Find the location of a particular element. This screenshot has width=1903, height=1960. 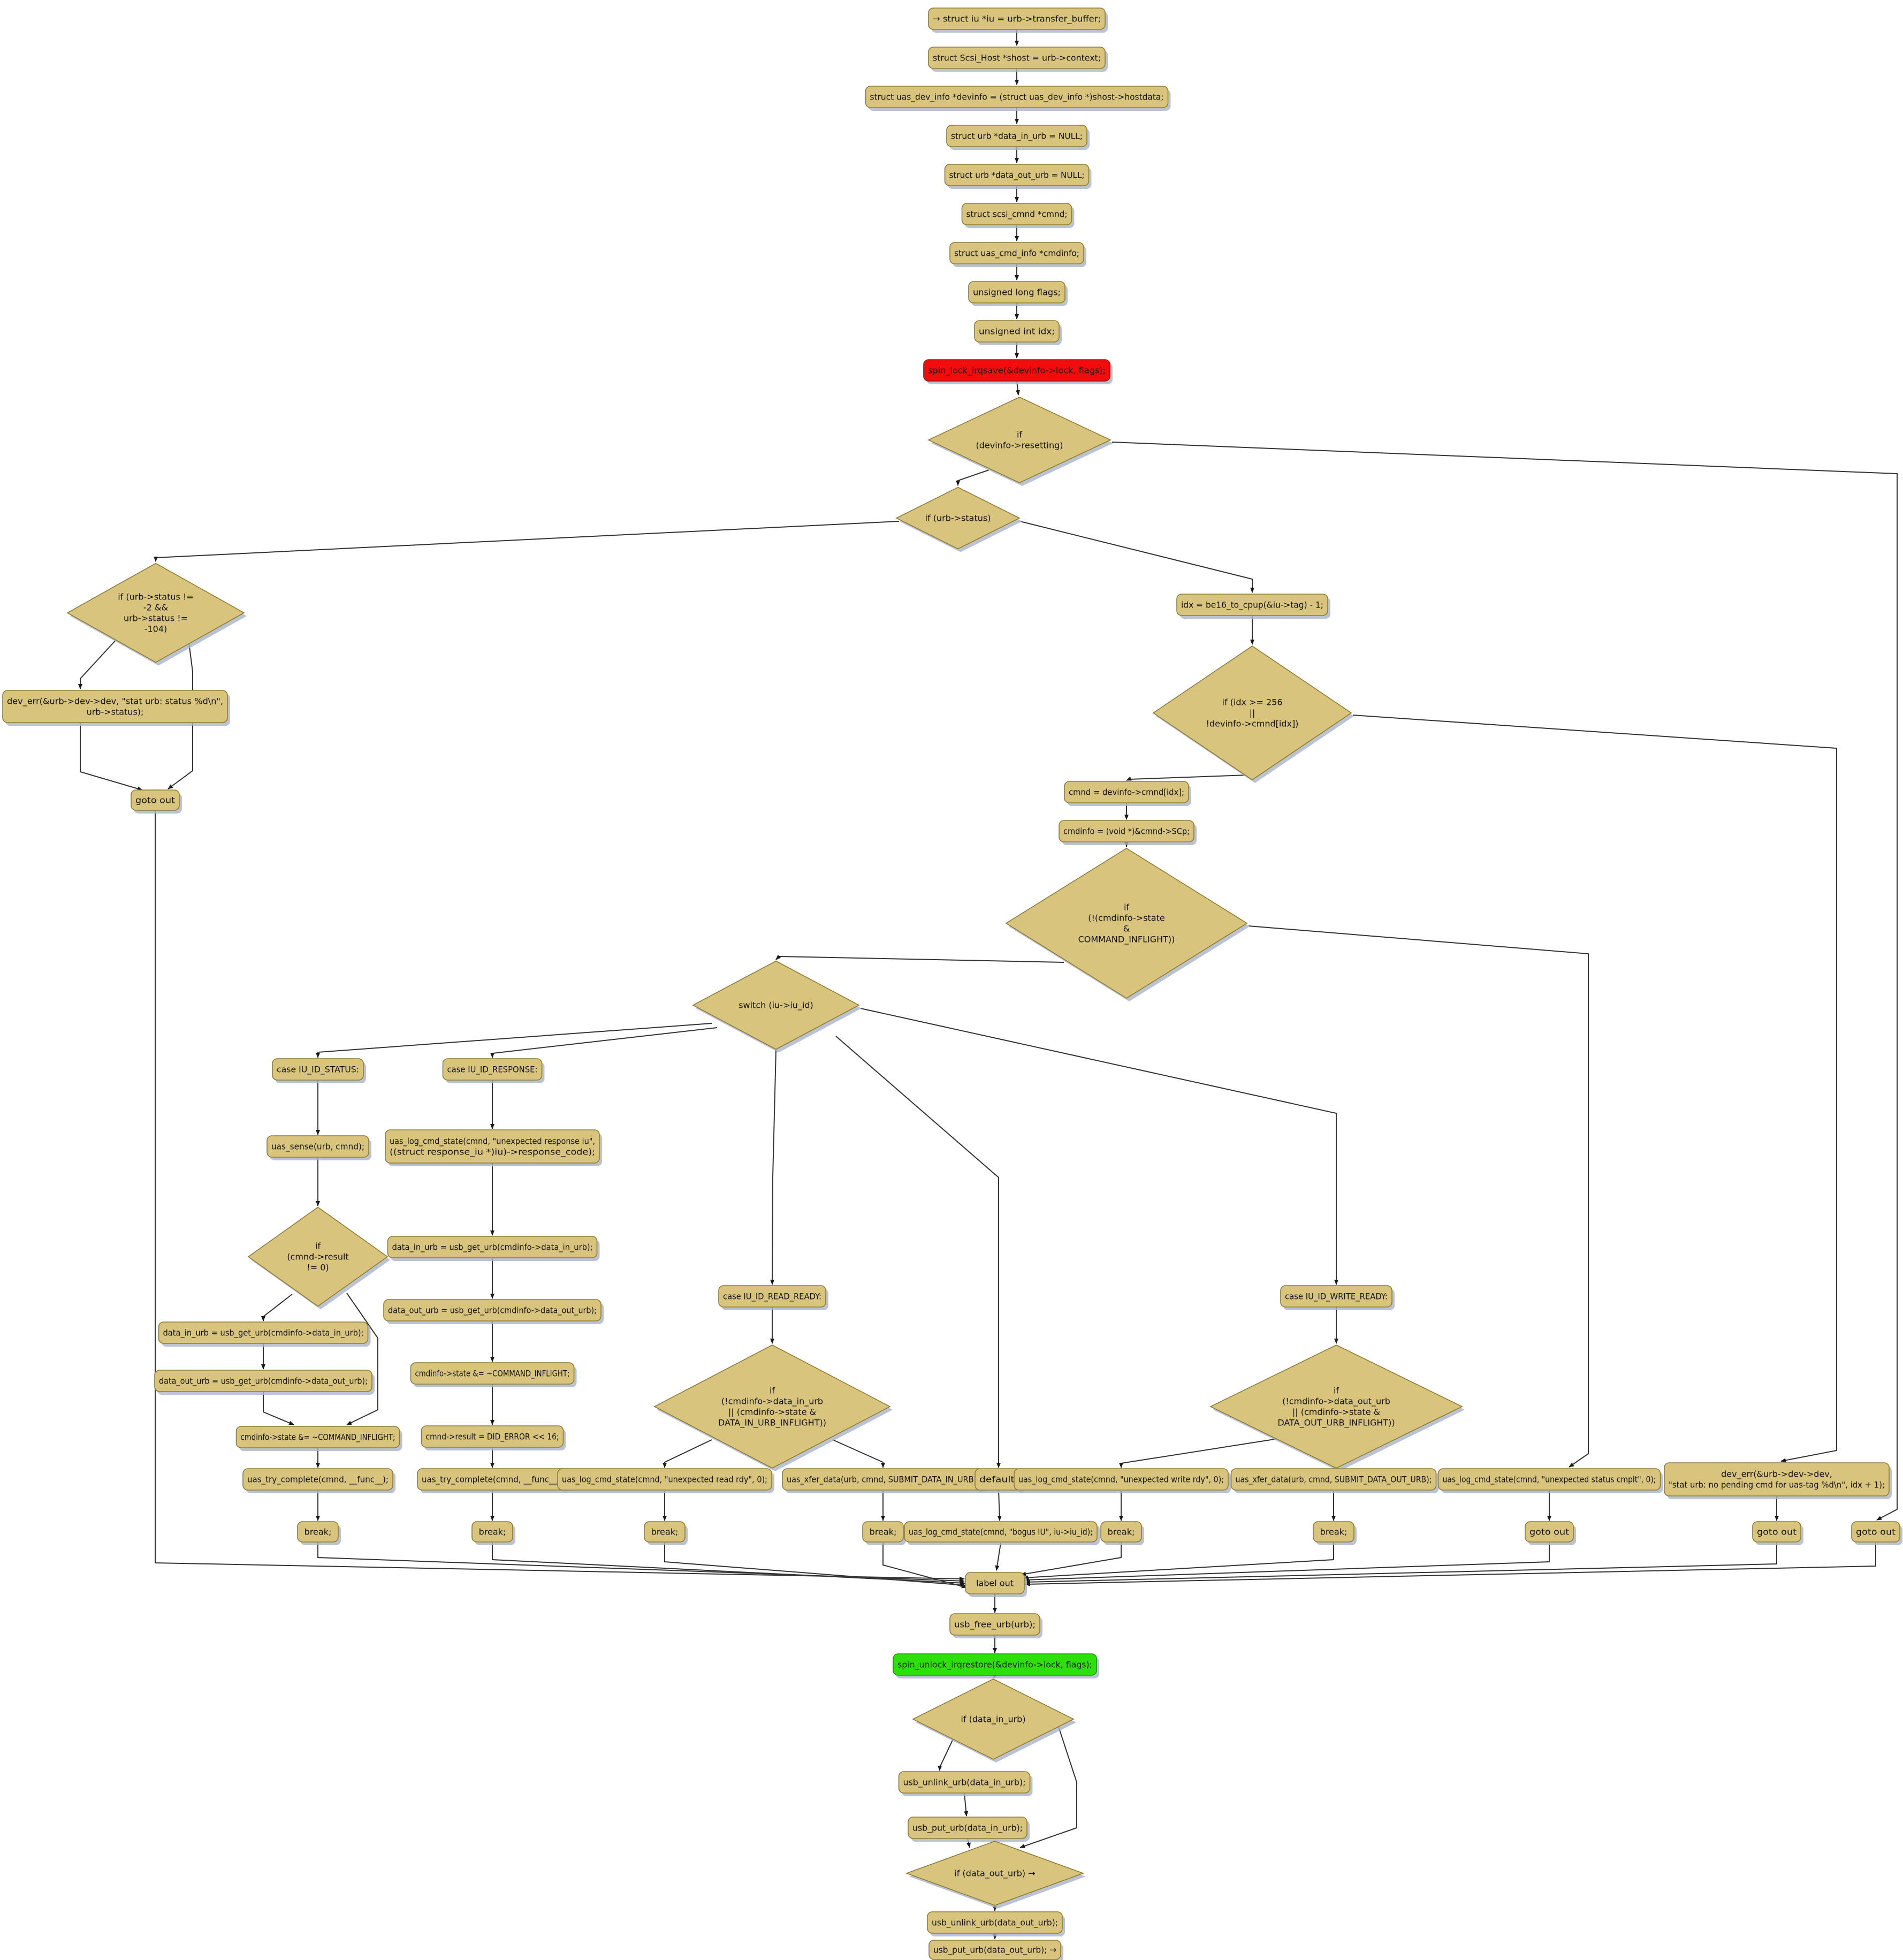

if-command-inflight-label-3: COMMAND_INFLIGHT)) is located at coordinates (1126, 940).